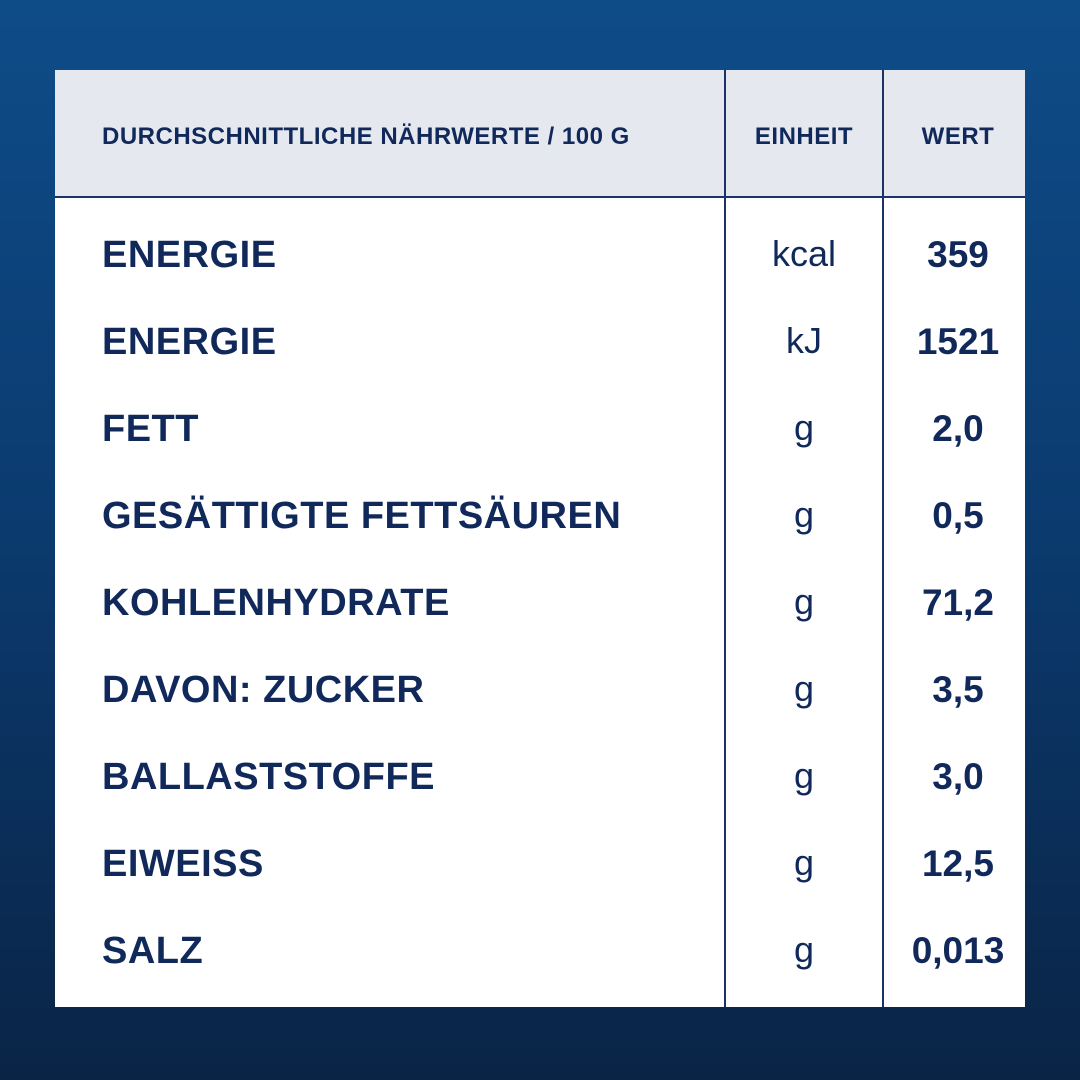  What do you see at coordinates (957, 863) in the screenshot?
I see `value-cell: 12,5` at bounding box center [957, 863].